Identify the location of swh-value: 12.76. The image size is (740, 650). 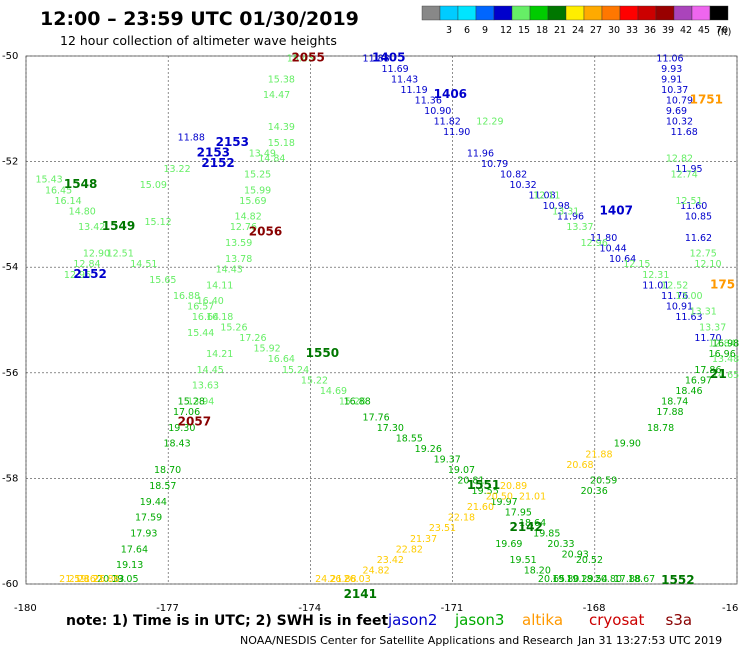
(243, 227).